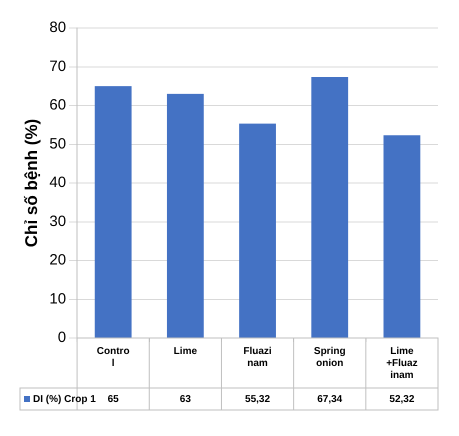  I want to click on y-tick-label: 20, so click(57, 260).